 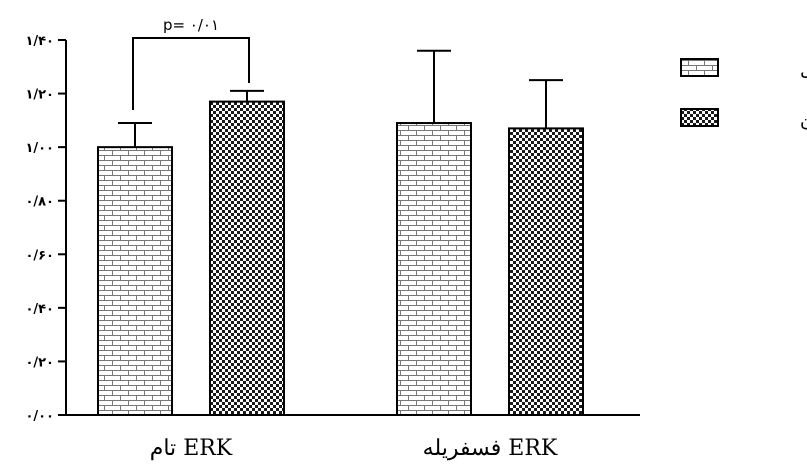 I want to click on p-value-label: p= ۰/۰۱, so click(x=191, y=25).